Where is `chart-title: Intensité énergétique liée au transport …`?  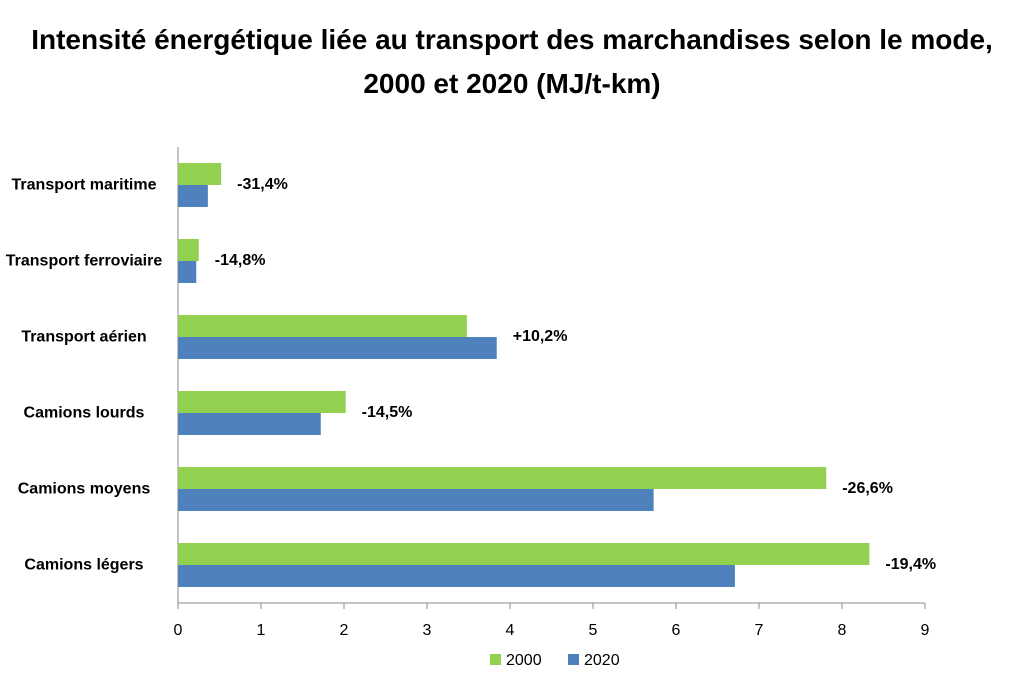
chart-title: Intensité énergétique liée au transport … is located at coordinates (512, 61).